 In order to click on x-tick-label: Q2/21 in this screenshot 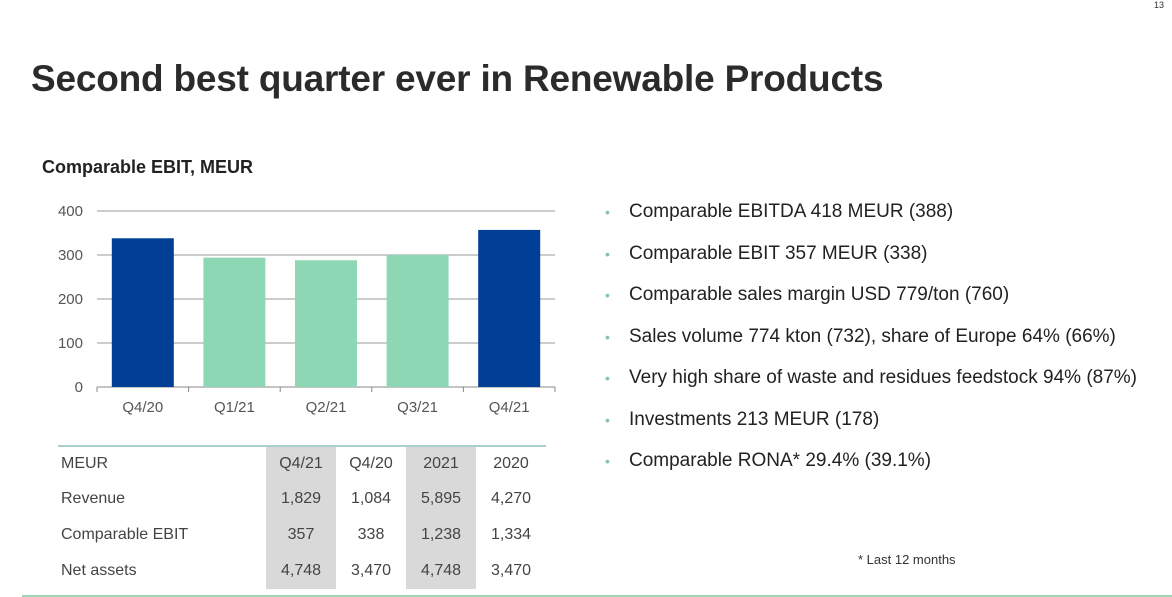, I will do `click(326, 407)`.